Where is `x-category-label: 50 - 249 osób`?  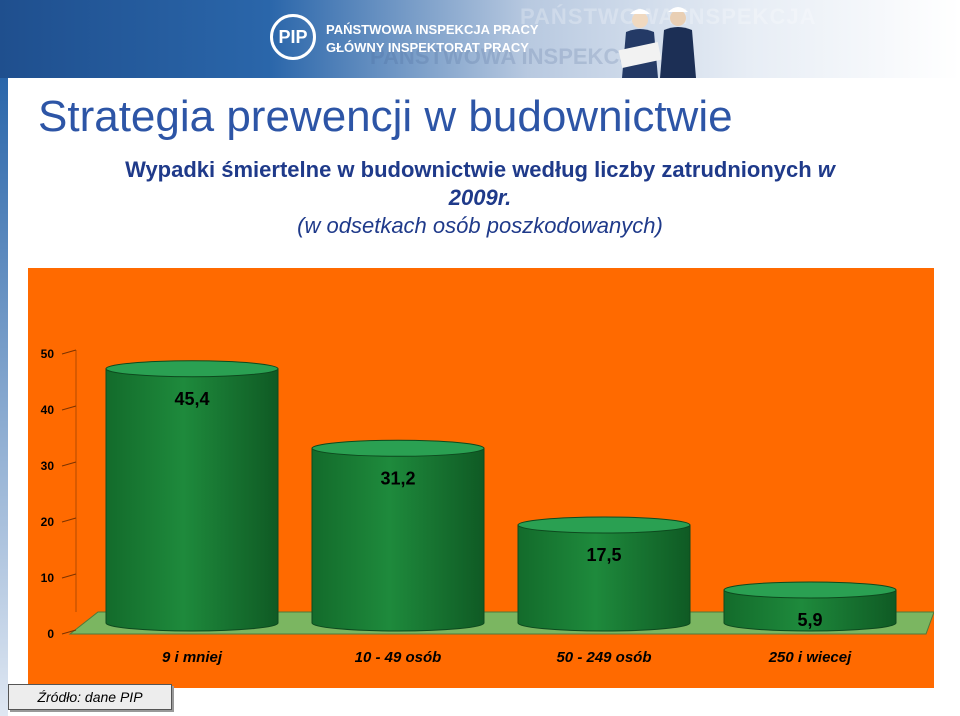 x-category-label: 50 - 249 osób is located at coordinates (603, 657).